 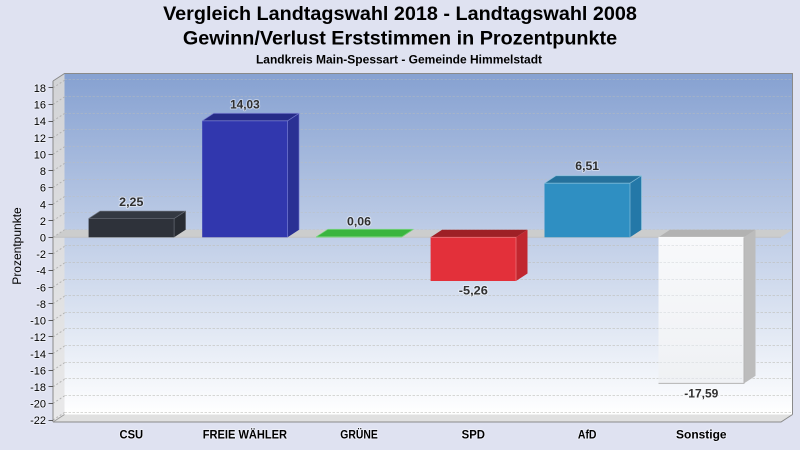 I want to click on svg-text: CSU, so click(x=132, y=434).